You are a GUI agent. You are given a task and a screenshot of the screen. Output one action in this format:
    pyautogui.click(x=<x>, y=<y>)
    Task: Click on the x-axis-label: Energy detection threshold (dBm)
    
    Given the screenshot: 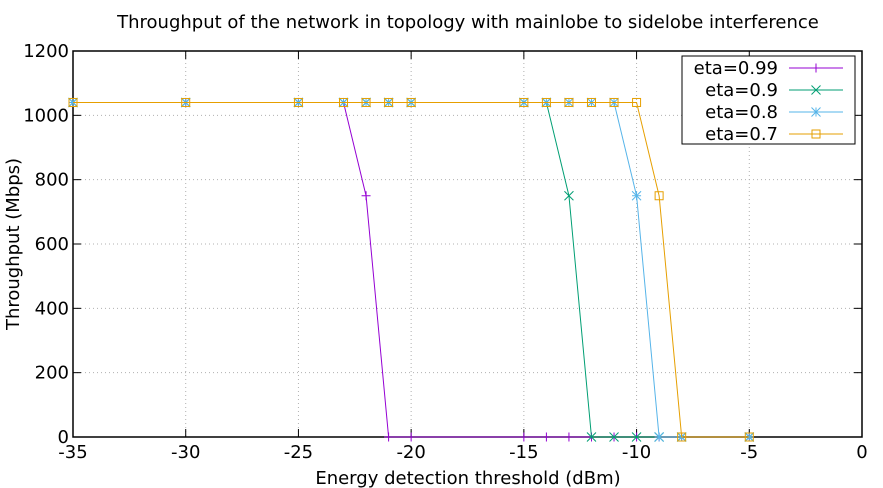 What is the action you would take?
    pyautogui.click(x=467, y=478)
    